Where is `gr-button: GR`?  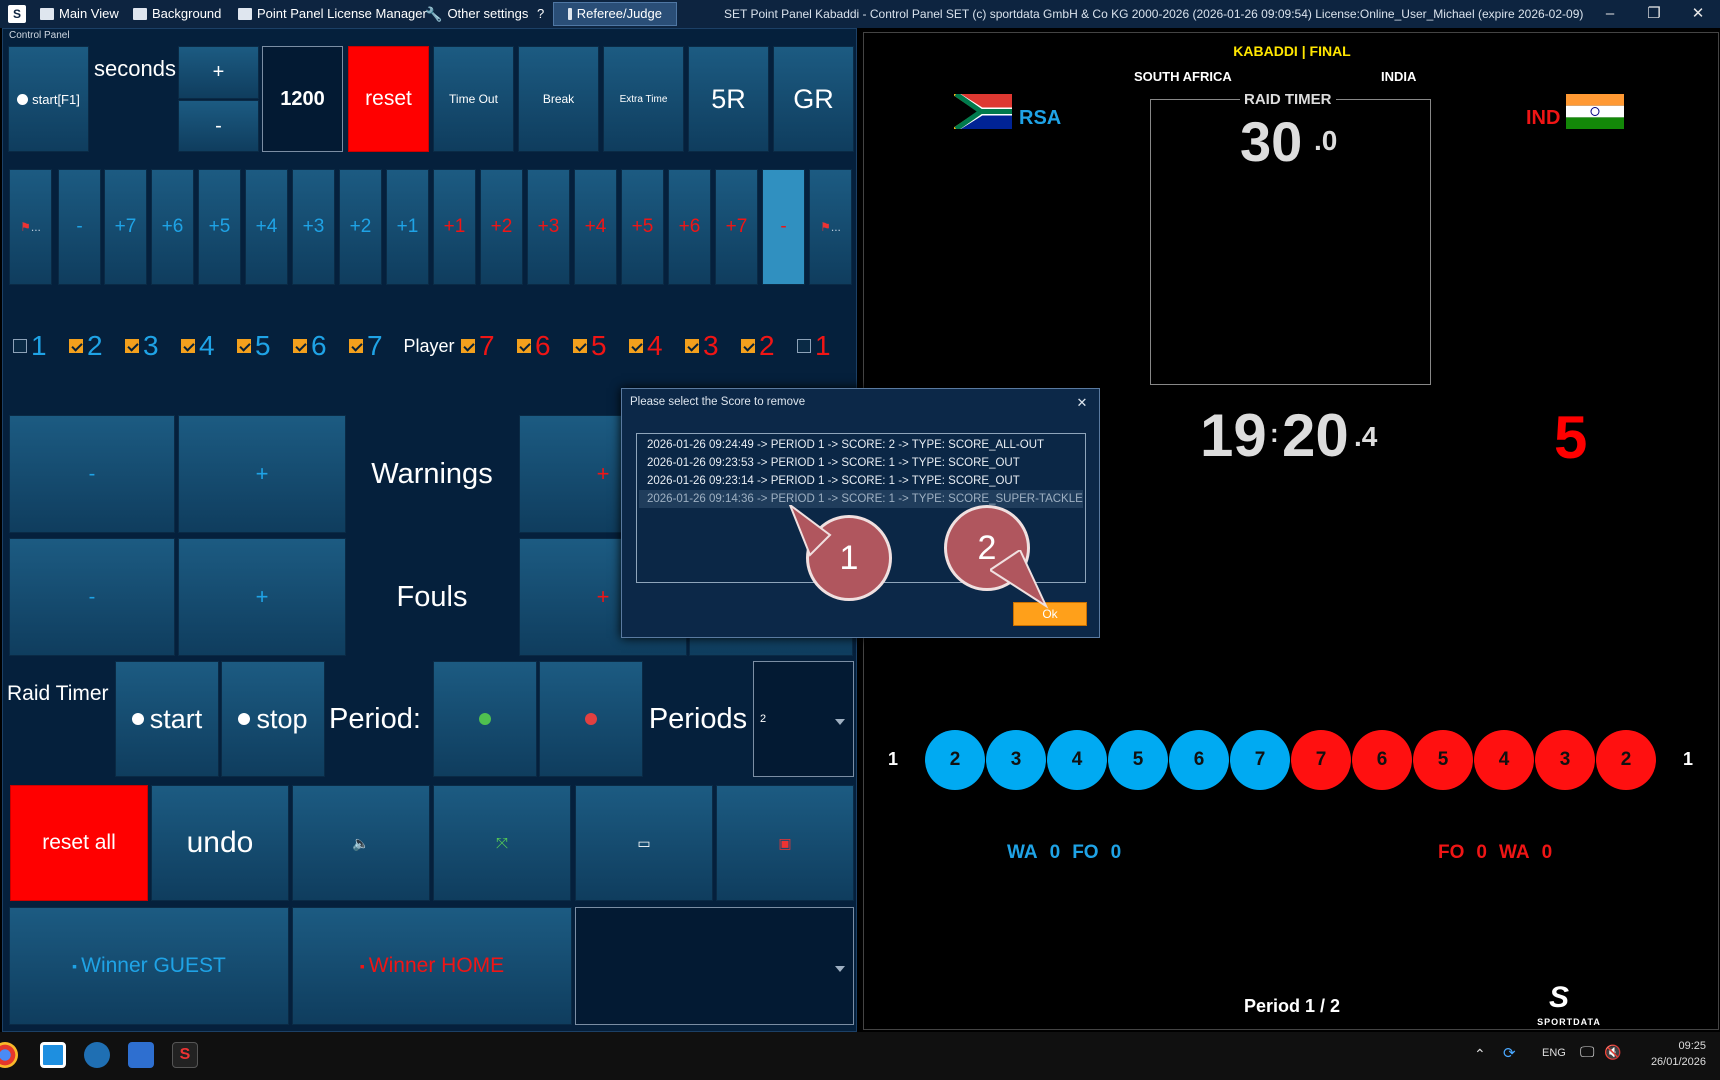
gr-button: GR is located at coordinates (813, 99).